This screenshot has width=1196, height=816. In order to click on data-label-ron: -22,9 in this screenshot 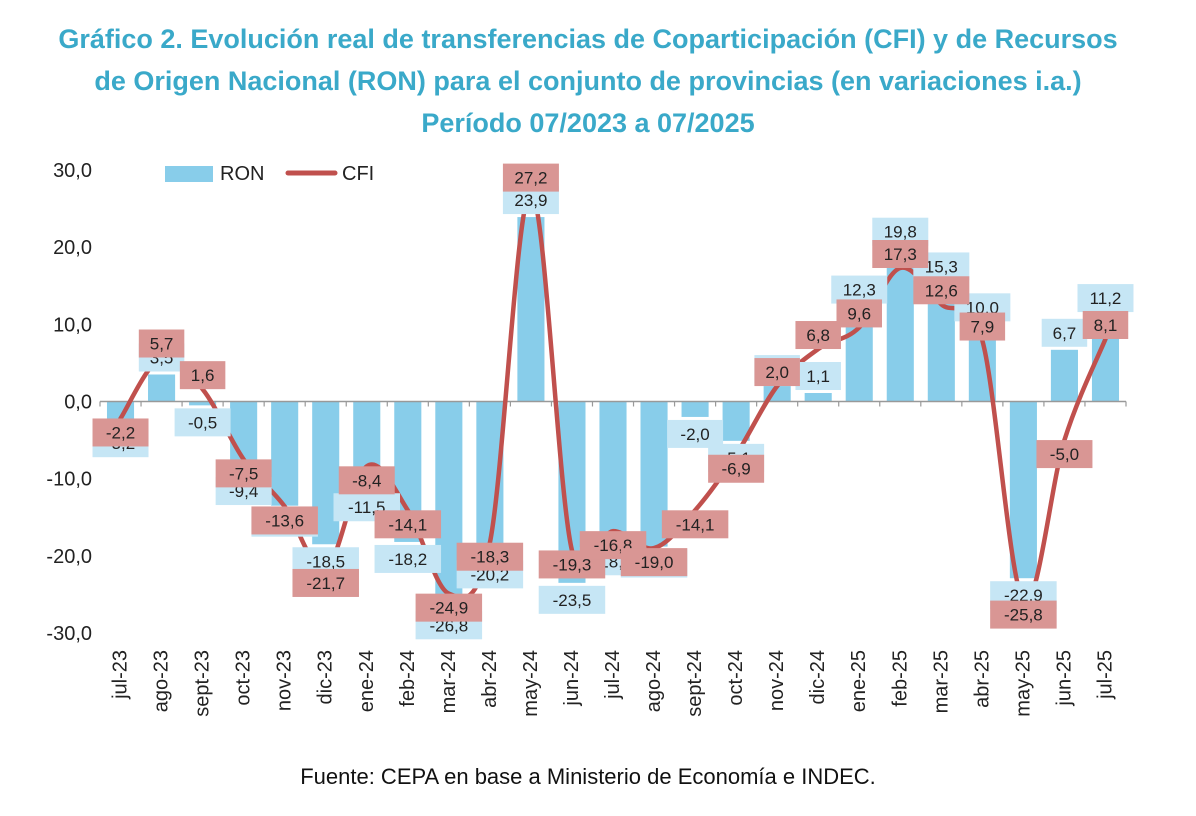, I will do `click(1023, 595)`.